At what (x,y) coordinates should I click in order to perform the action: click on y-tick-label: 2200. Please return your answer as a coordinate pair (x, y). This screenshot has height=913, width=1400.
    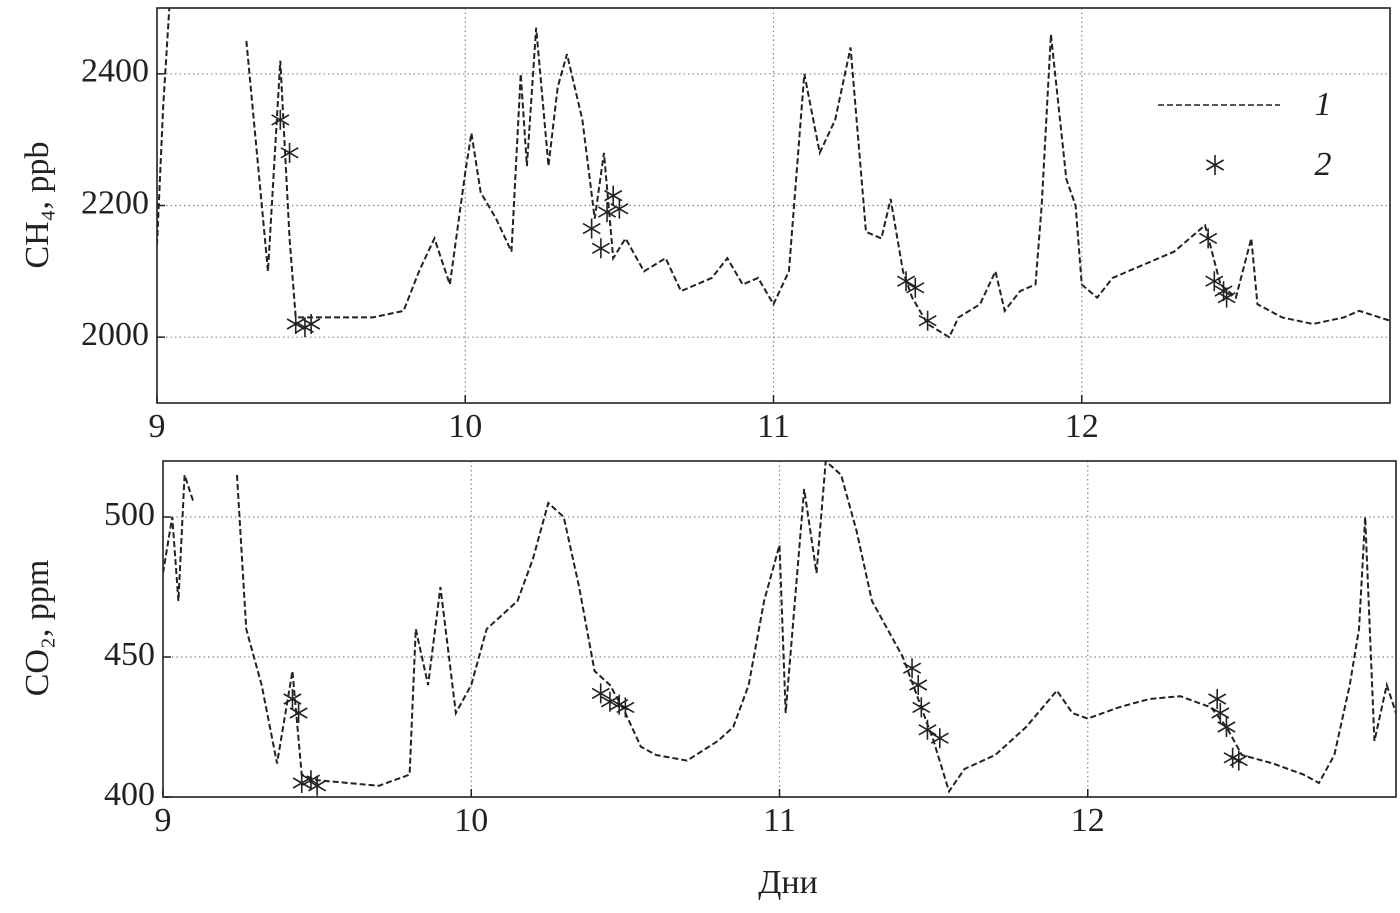
    Looking at the image, I should click on (115, 202).